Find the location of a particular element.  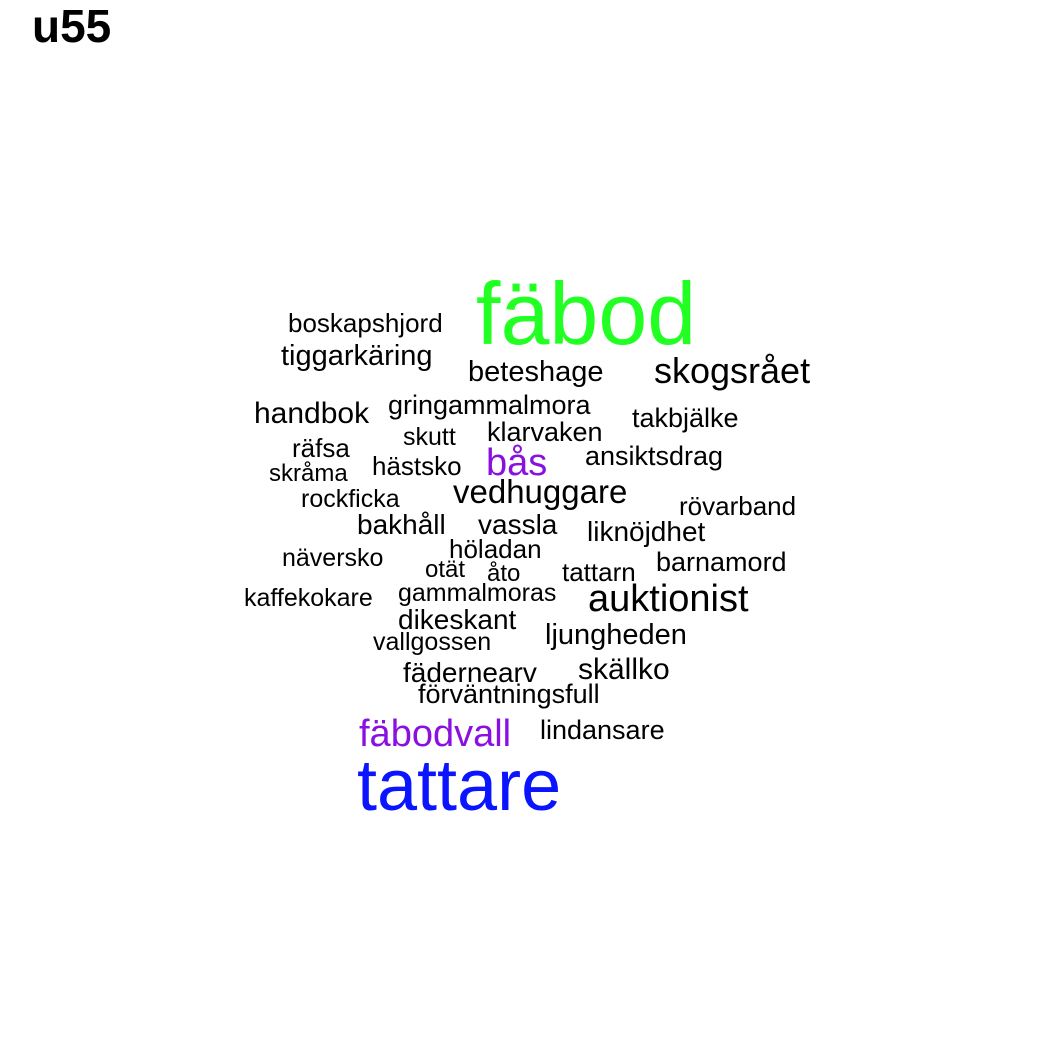

word-tattarn: tattarn is located at coordinates (599, 572).